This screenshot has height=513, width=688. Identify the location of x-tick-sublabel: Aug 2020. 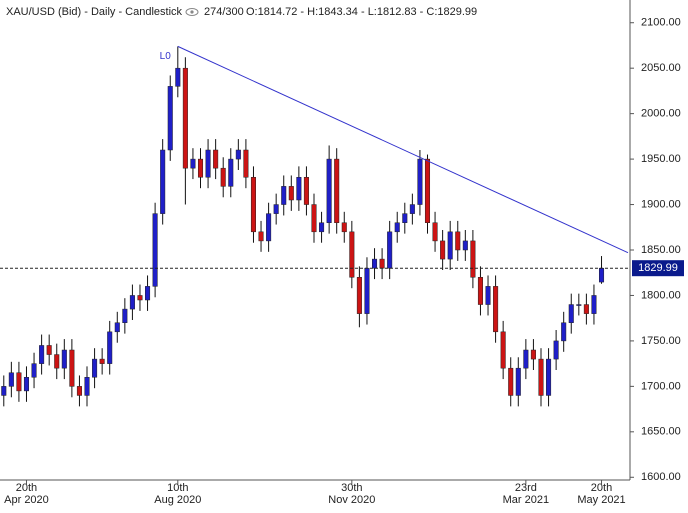
(177, 500).